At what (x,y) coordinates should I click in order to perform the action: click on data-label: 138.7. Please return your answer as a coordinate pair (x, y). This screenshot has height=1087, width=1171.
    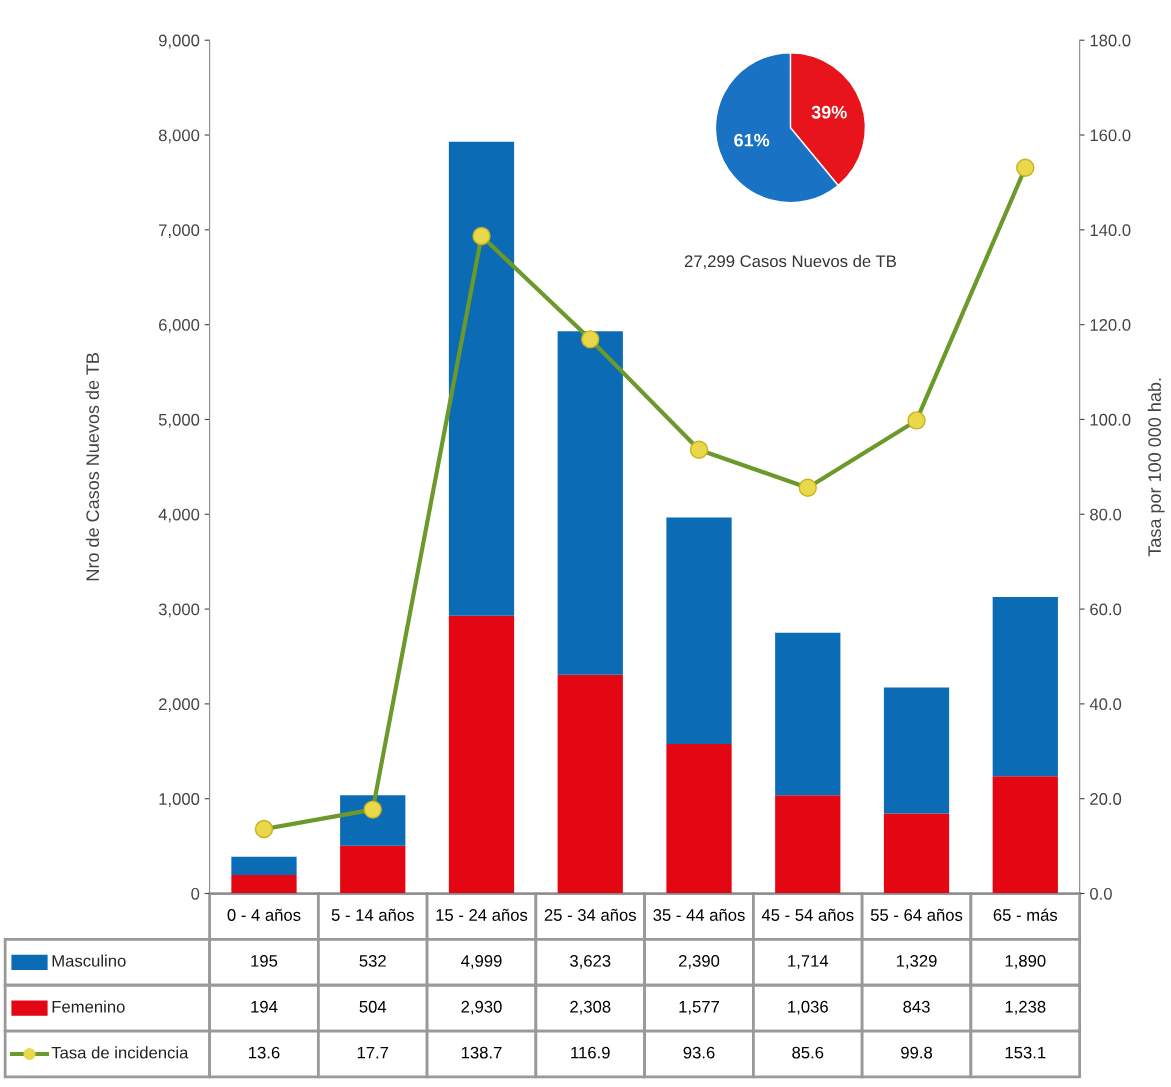
    Looking at the image, I should click on (481, 1052).